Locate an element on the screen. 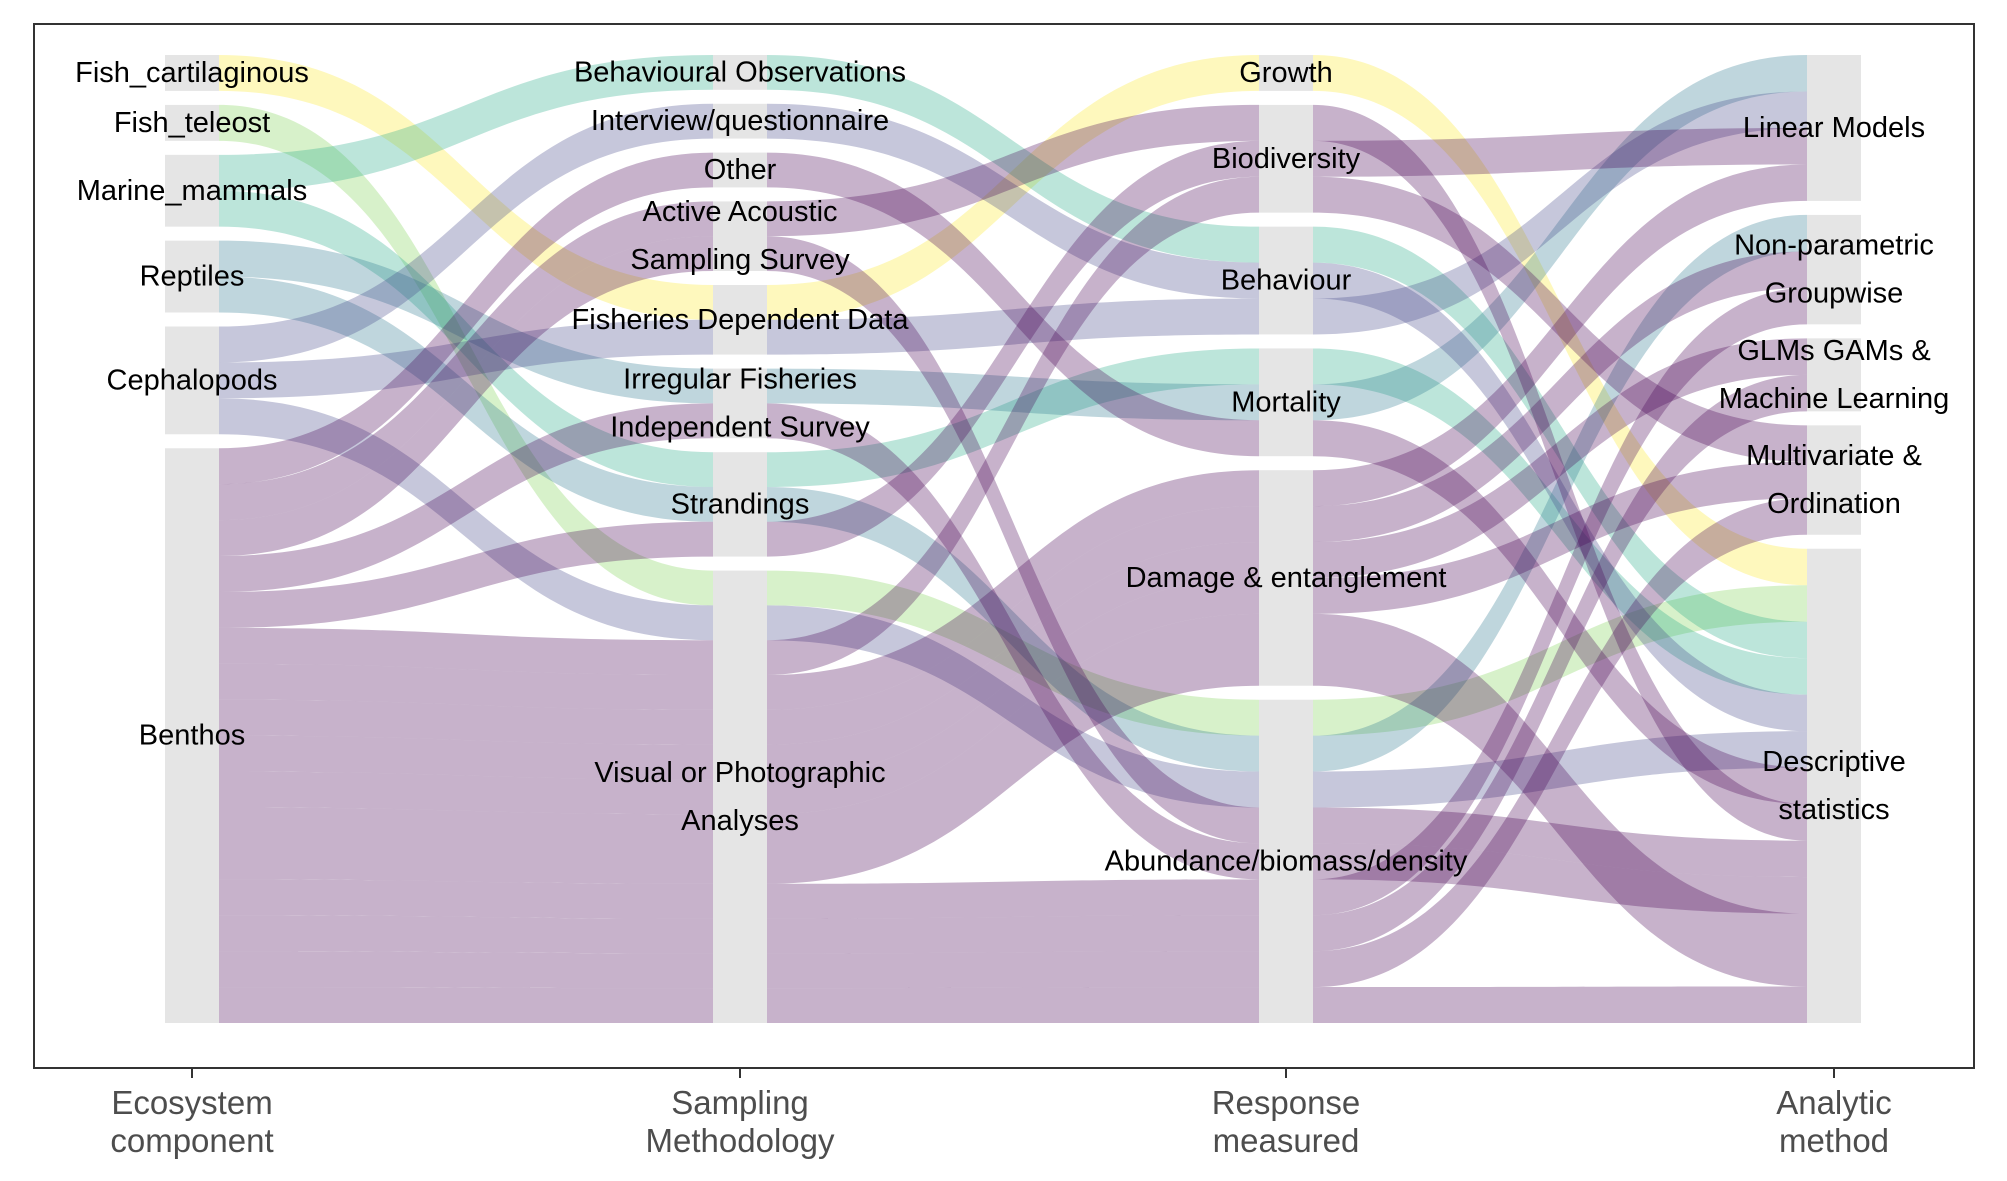 Image resolution: width=2007 pixels, height=1181 pixels. x-tick-label-ecosystem: component is located at coordinates (191, 1140).